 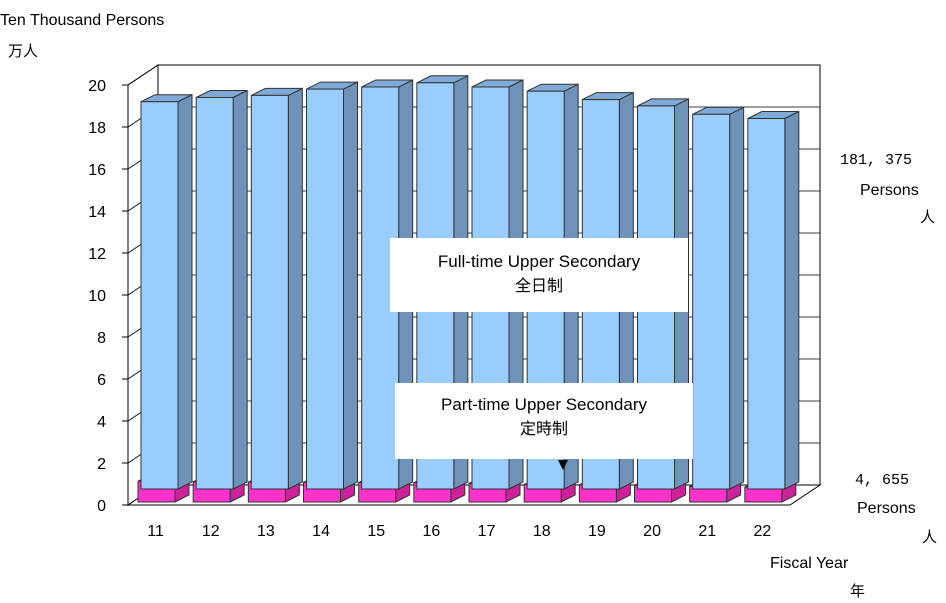 I want to click on x-axis-ticks: 11 12 13 14 15 16 17 18 19 20 21 22, so click(x=459, y=531).